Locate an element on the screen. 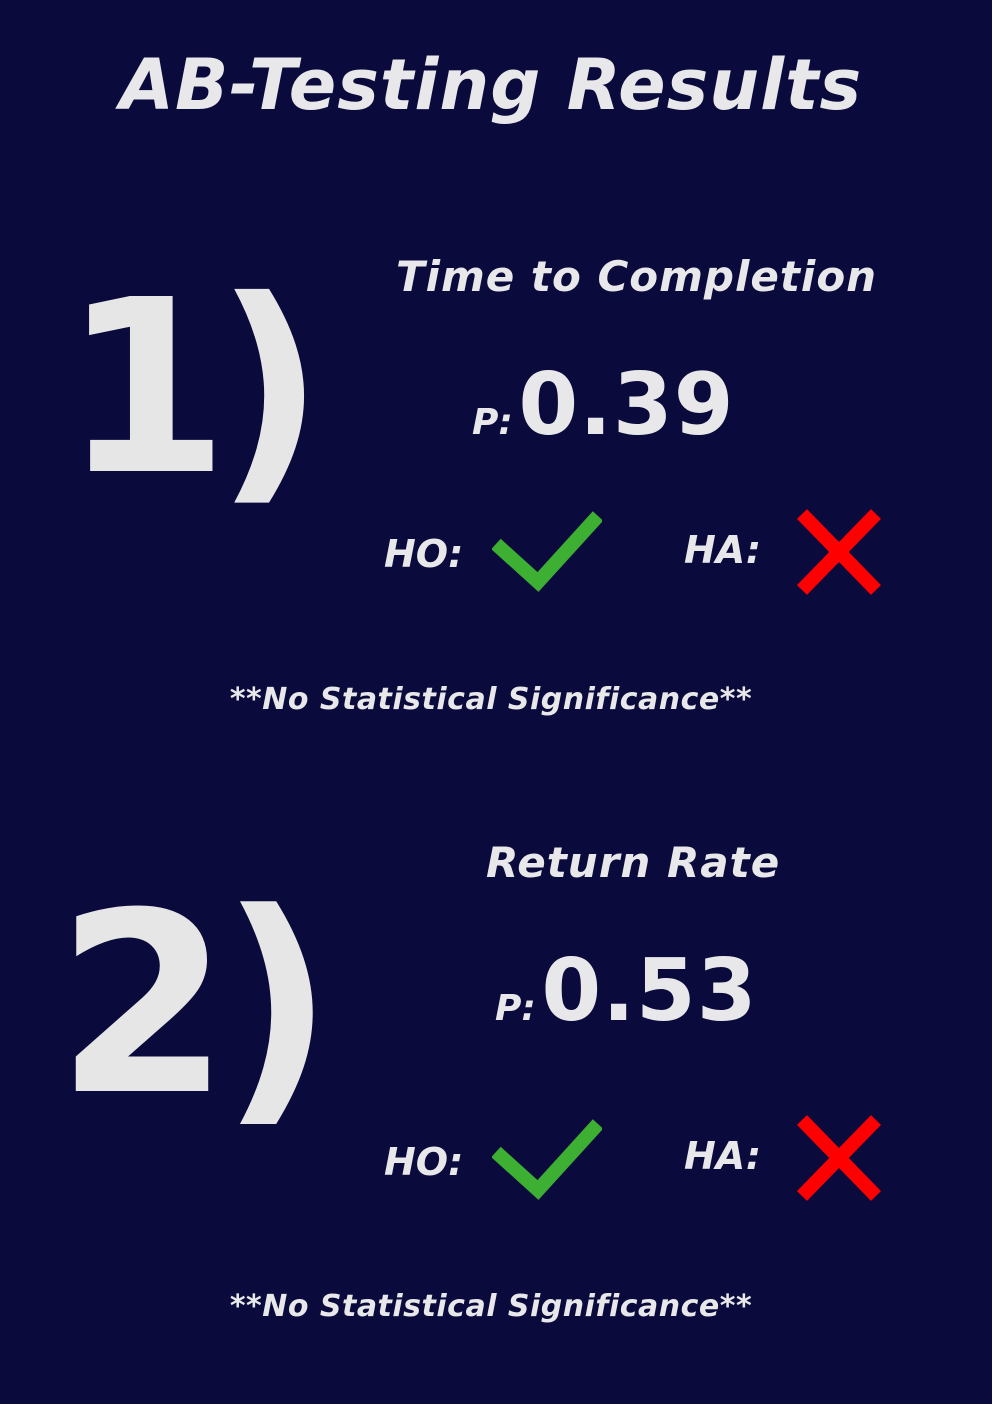 The image size is (994, 1404). test-1-p-number: 0.39 is located at coordinates (626, 405).